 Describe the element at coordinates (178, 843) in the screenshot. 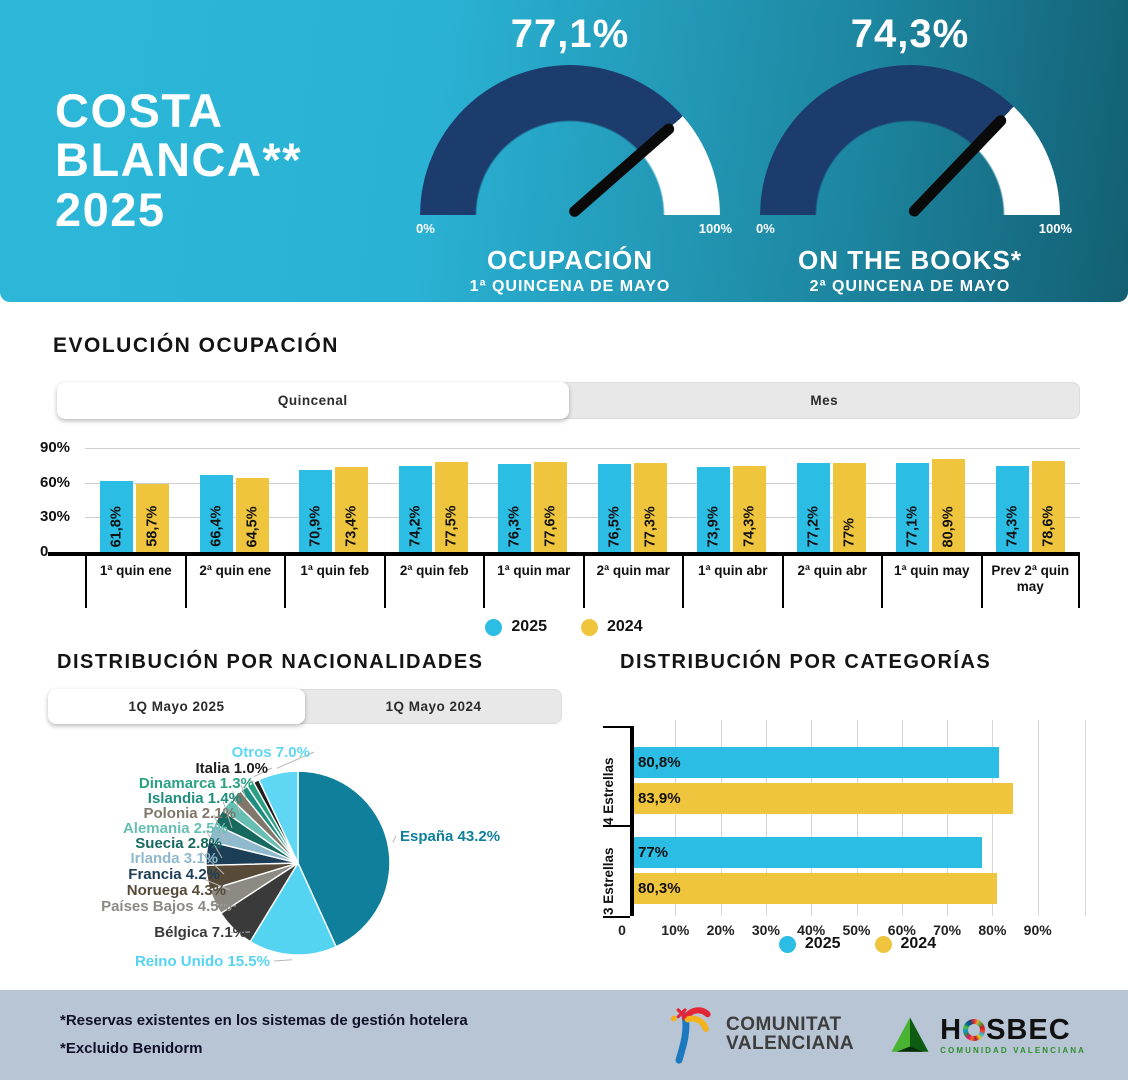

I see `pie-label-Suecia: Suecia 2.8%` at that location.